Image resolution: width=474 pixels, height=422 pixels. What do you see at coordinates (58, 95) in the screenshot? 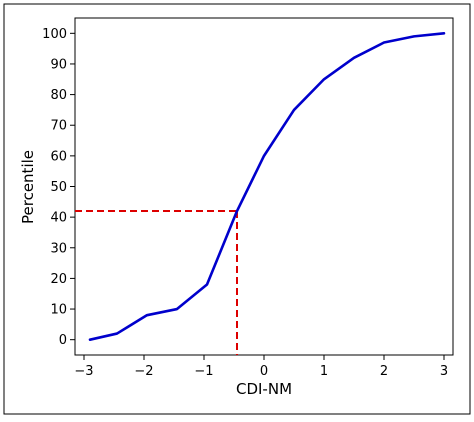
I see `y-tick-label: 80` at bounding box center [58, 95].